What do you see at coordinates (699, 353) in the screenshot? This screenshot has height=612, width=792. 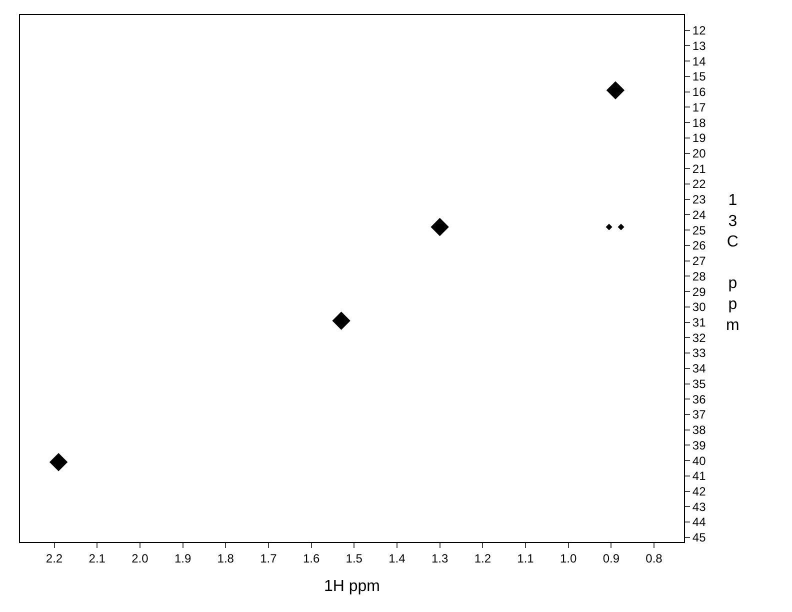 I see `y-tick-label: 33` at bounding box center [699, 353].